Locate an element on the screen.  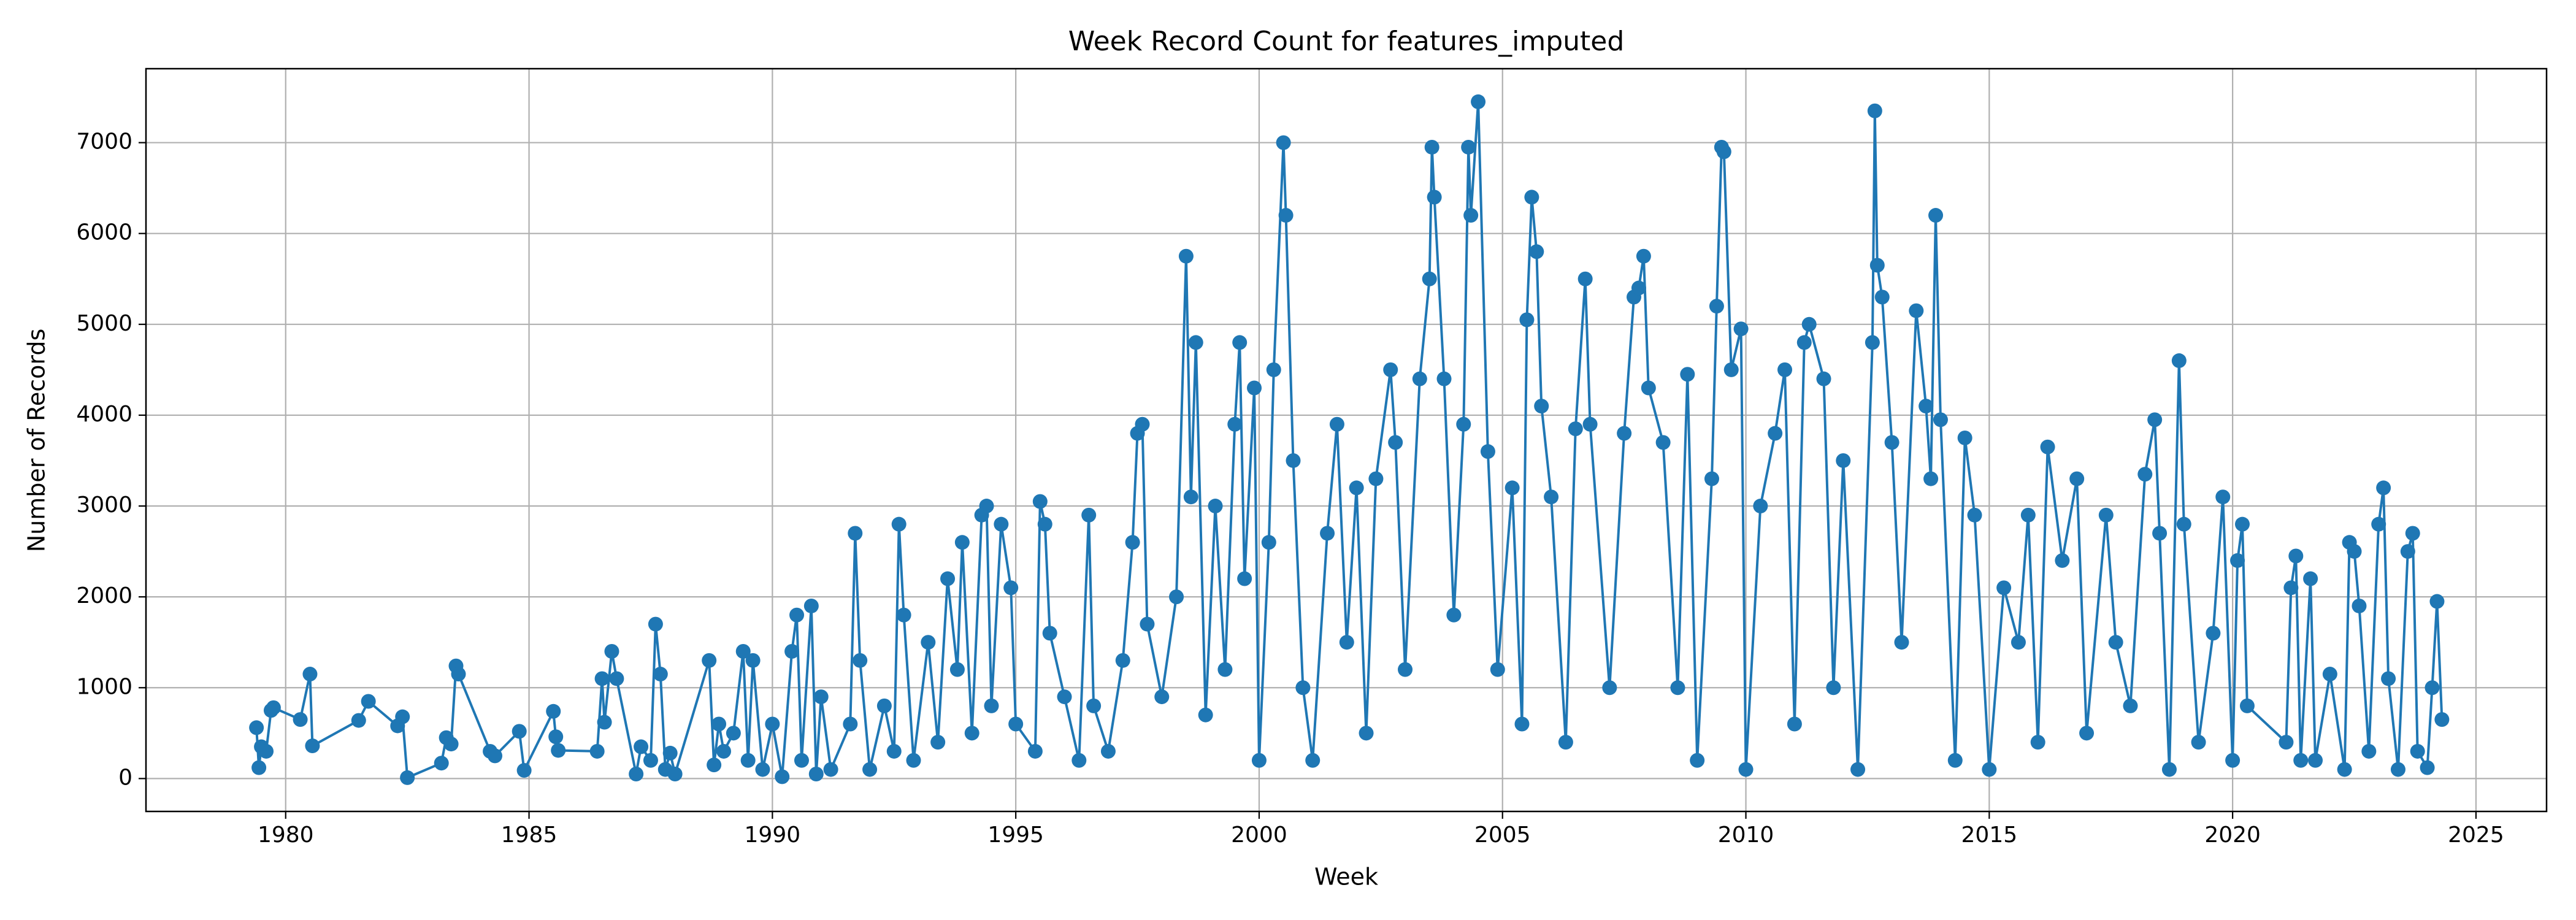
y-tick-label: 5000 is located at coordinates (104, 323).